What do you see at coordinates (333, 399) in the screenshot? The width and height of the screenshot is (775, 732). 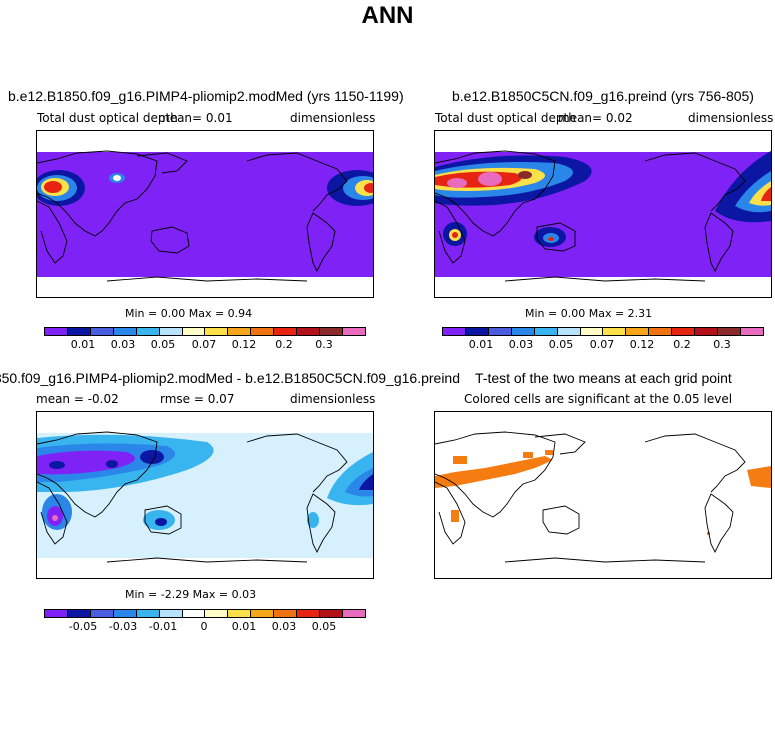 I see `units-label-bottom-left: dimensionless` at bounding box center [333, 399].